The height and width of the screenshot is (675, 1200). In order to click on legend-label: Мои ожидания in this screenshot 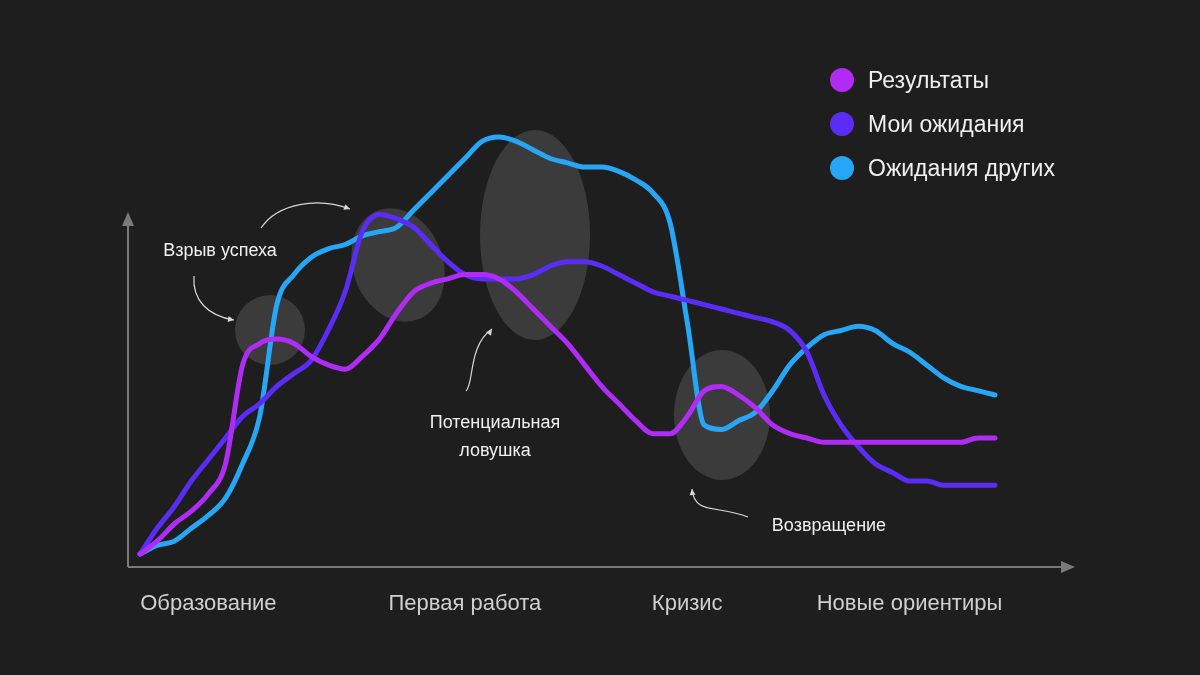, I will do `click(946, 124)`.